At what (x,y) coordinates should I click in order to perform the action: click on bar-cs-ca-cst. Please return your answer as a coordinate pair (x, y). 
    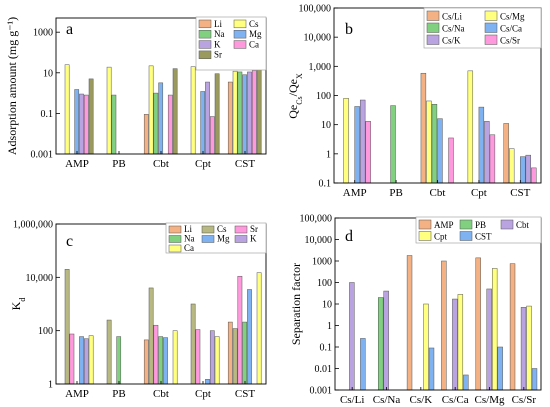
    Looking at the image, I should click on (523, 170).